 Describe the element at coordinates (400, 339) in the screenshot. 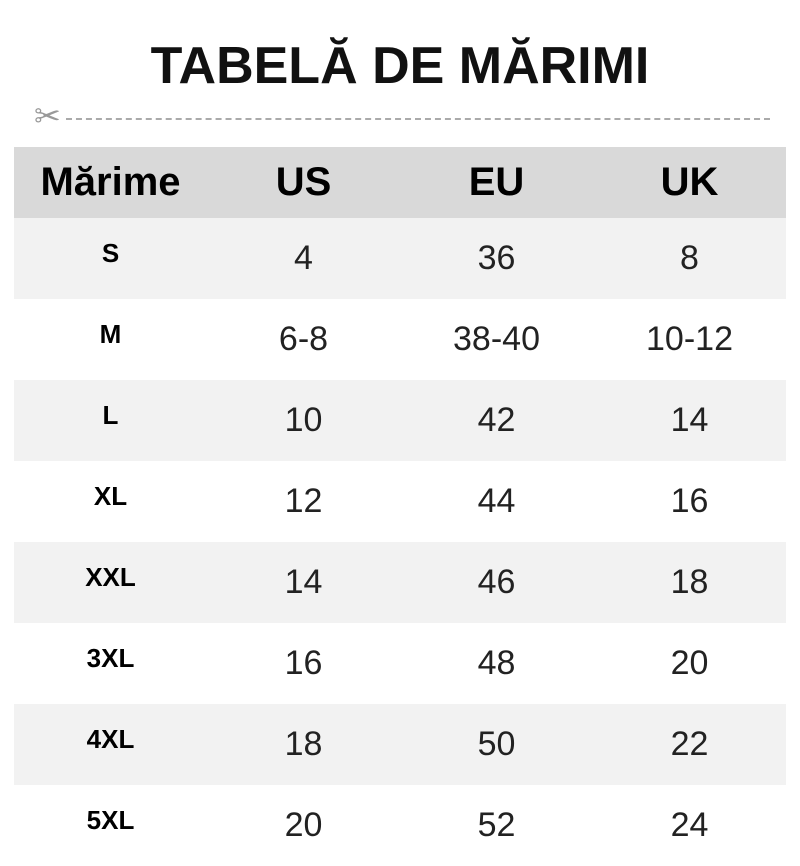

I see `table-row: M 6-8 38-40 10-12` at that location.